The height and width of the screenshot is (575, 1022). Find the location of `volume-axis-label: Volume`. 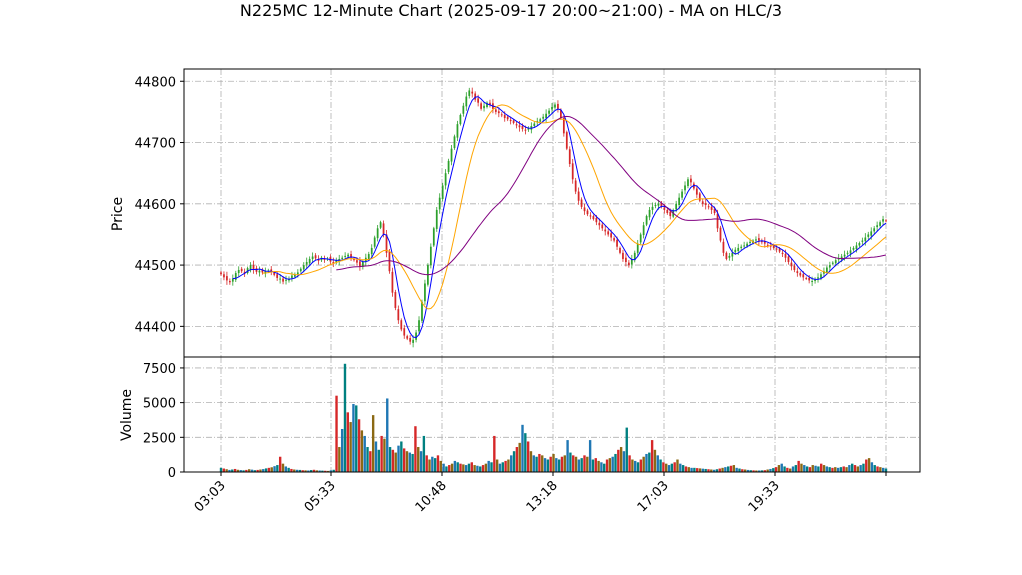

volume-axis-label: Volume is located at coordinates (127, 415).